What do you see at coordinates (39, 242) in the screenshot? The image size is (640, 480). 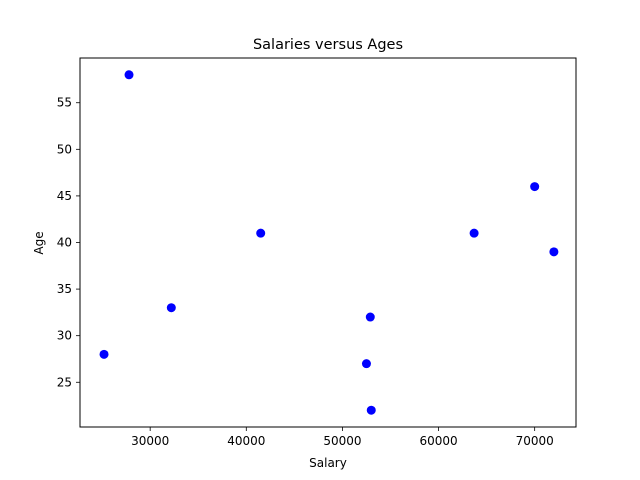 I see `y-axis-label: Age` at bounding box center [39, 242].